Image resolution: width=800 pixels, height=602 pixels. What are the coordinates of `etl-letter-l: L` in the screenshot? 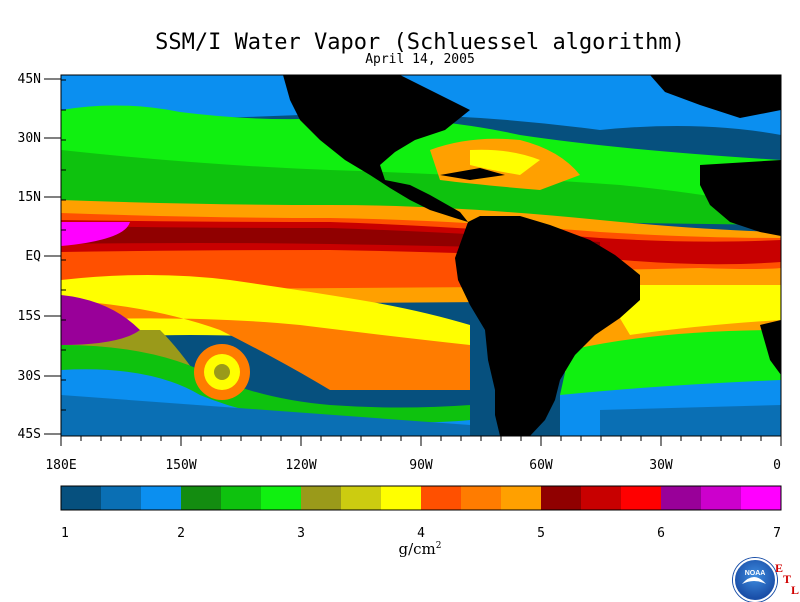 It's located at (795, 590).